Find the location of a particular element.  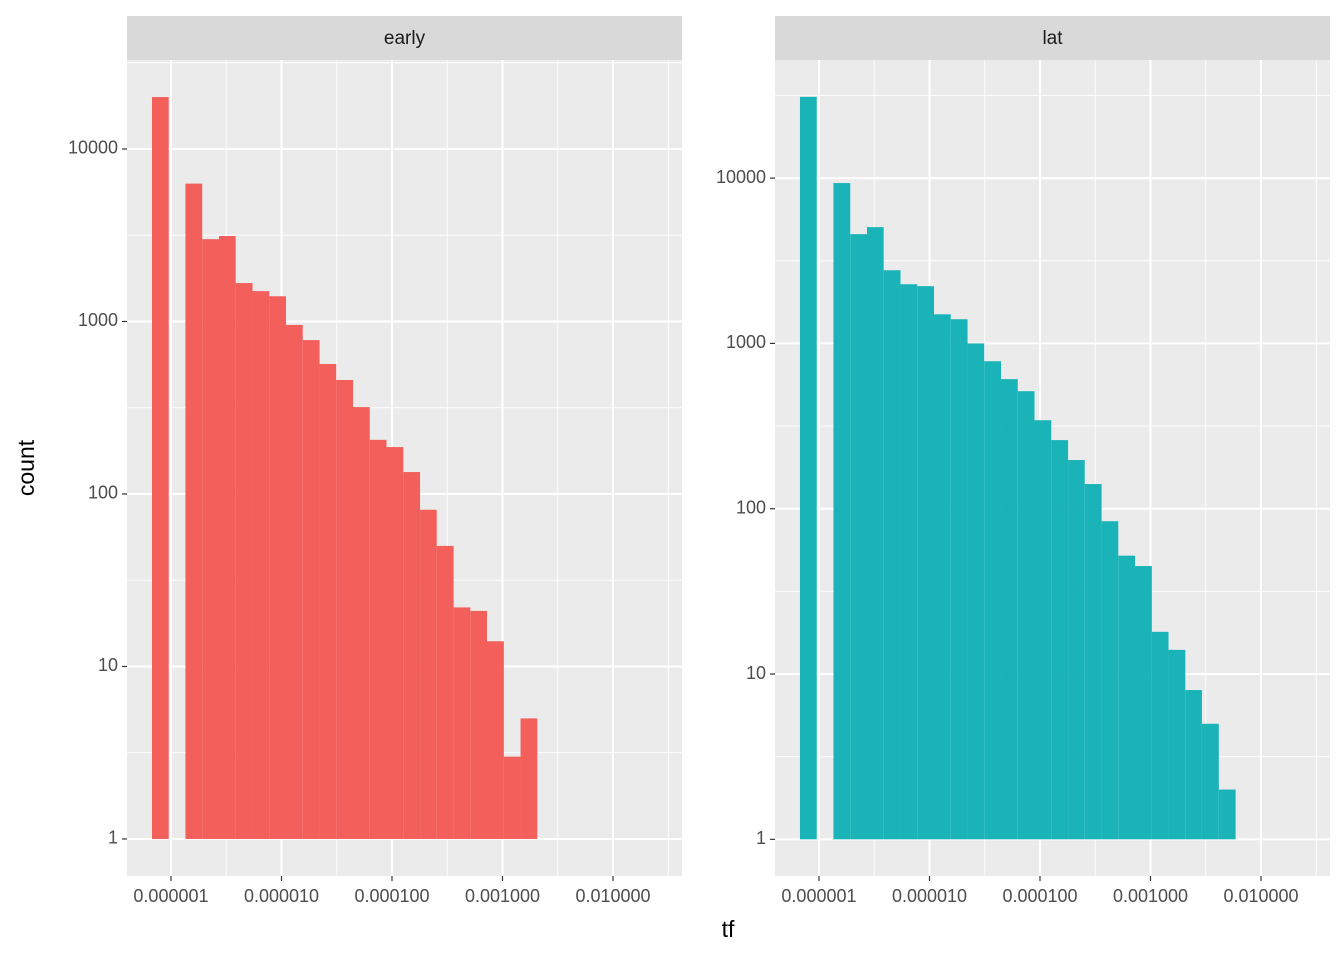

strip-label: lat is located at coordinates (1052, 38).